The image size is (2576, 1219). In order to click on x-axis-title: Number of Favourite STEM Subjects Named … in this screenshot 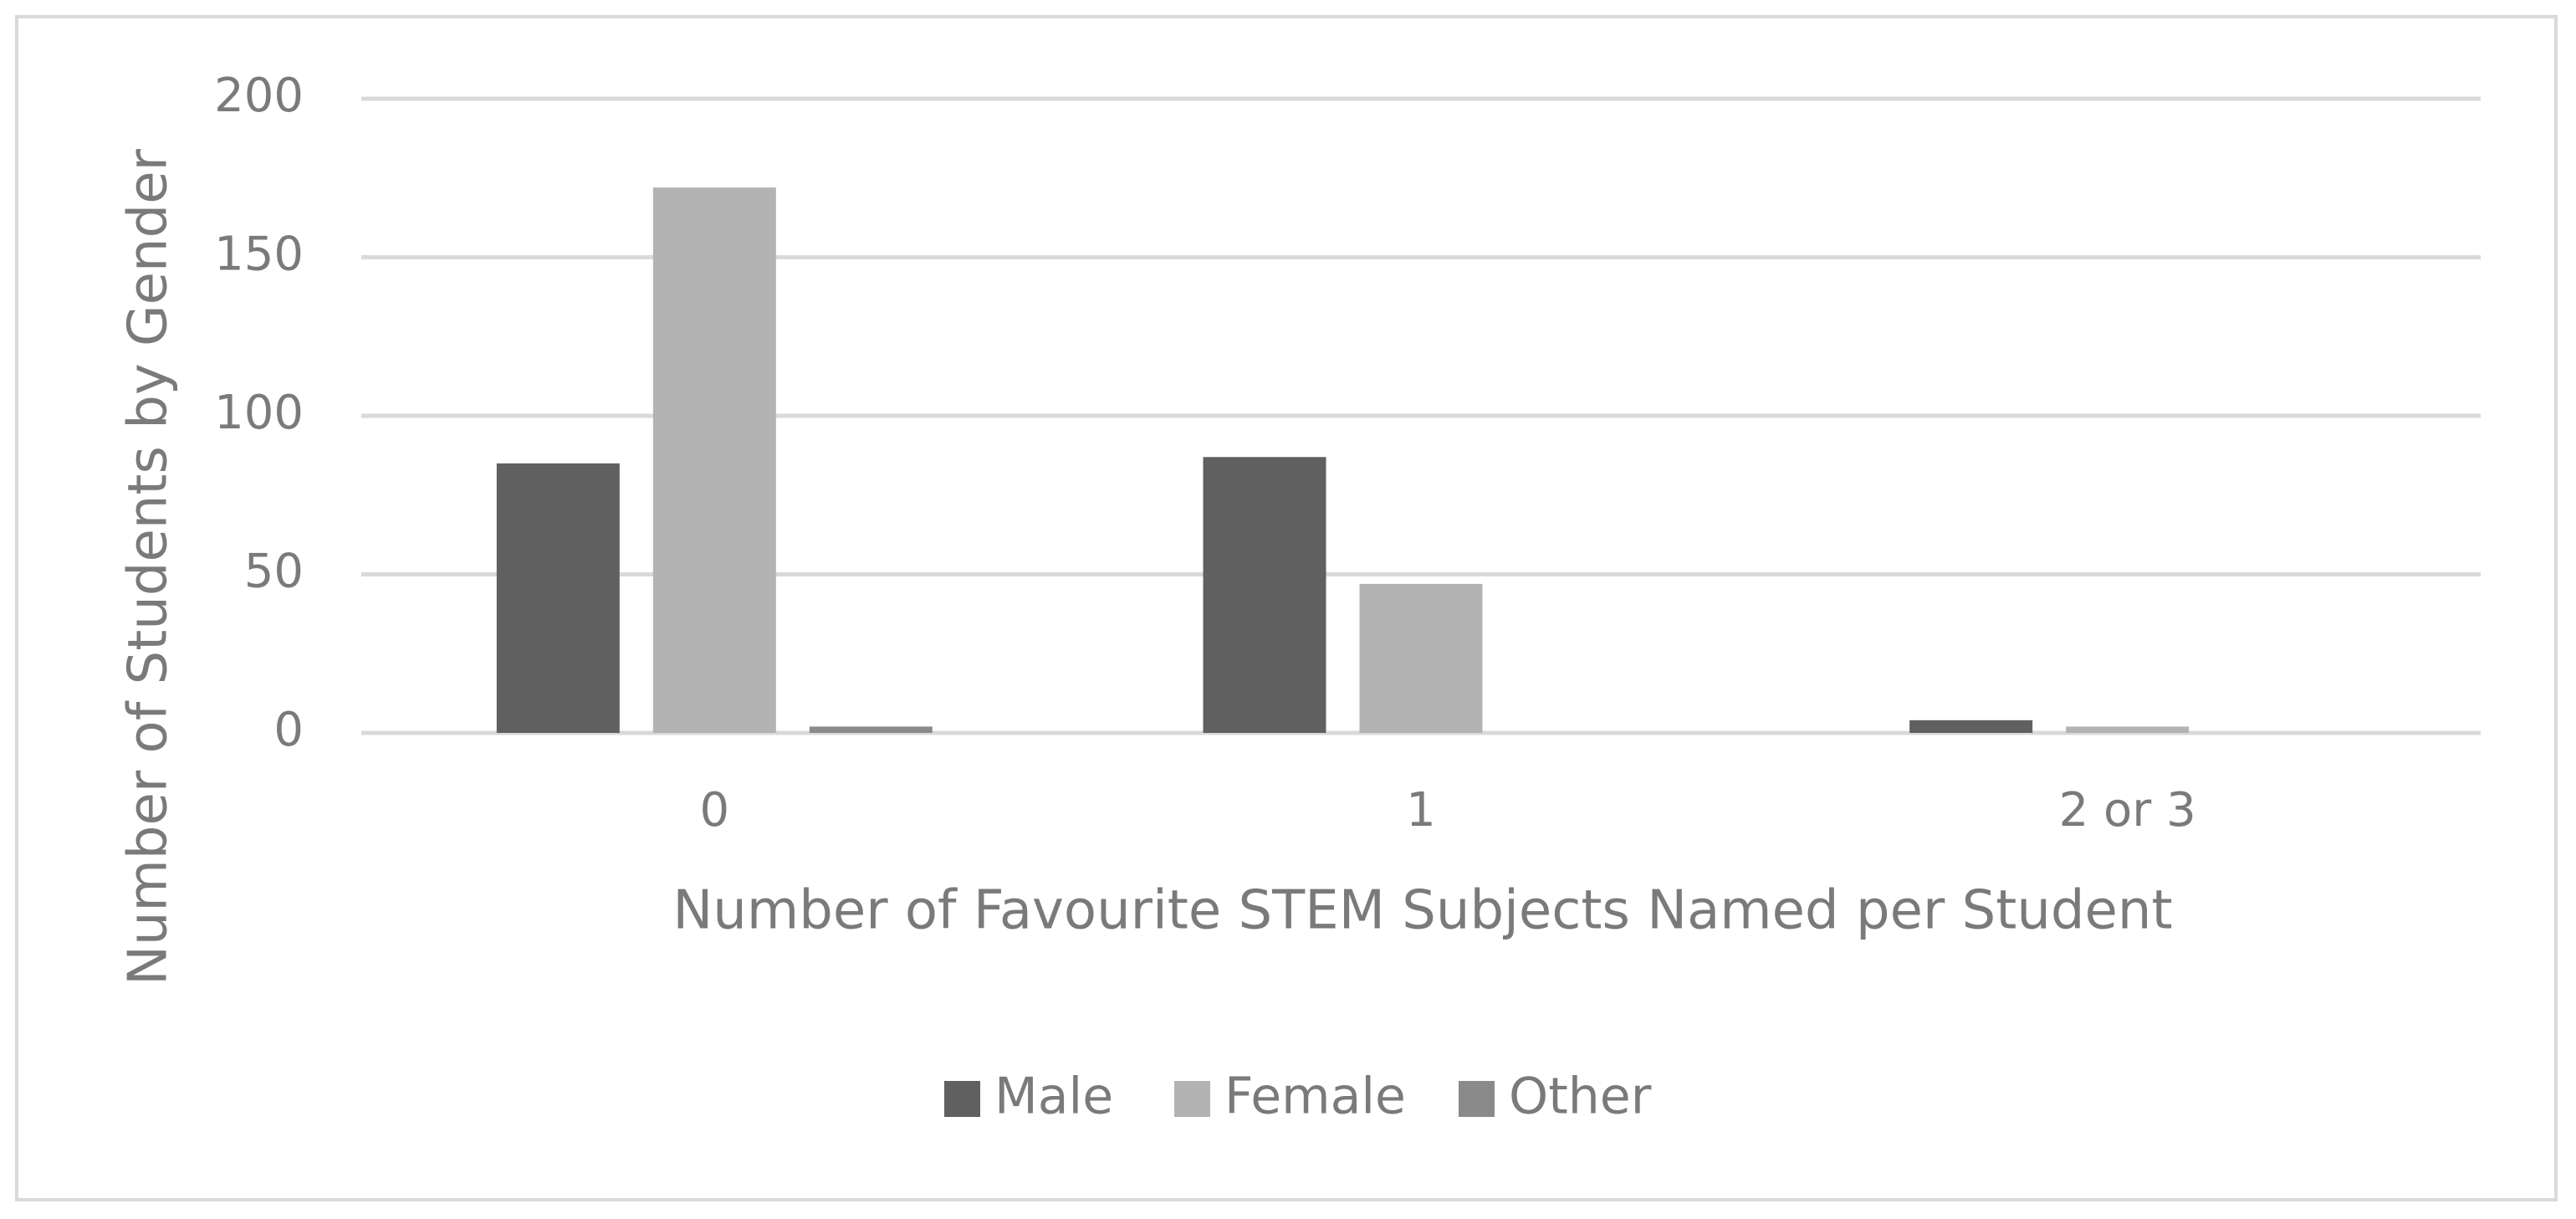, I will do `click(1422, 911)`.